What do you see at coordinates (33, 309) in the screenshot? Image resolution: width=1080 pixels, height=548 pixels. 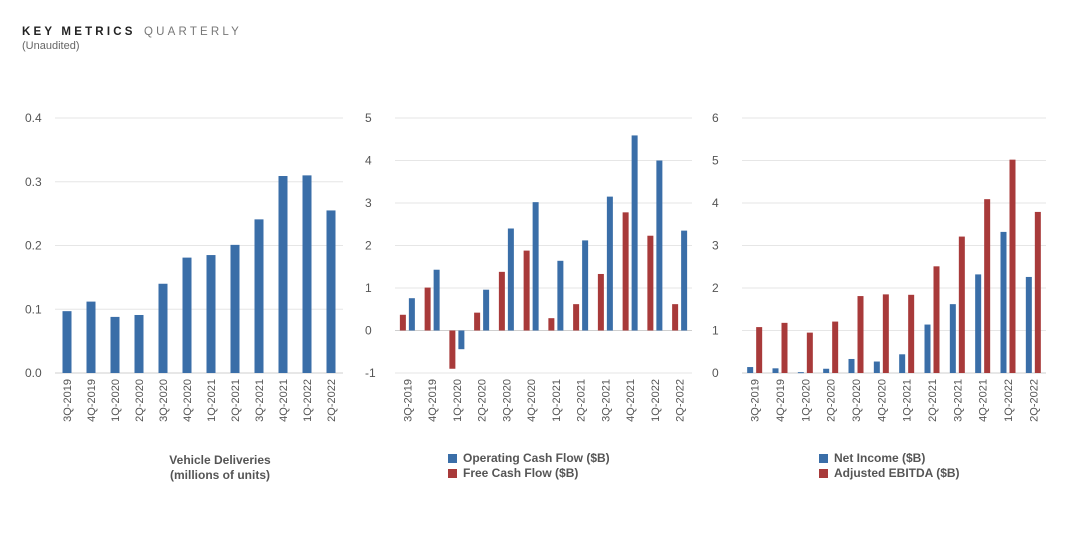 I see `y-tick-label: 0.1` at bounding box center [33, 309].